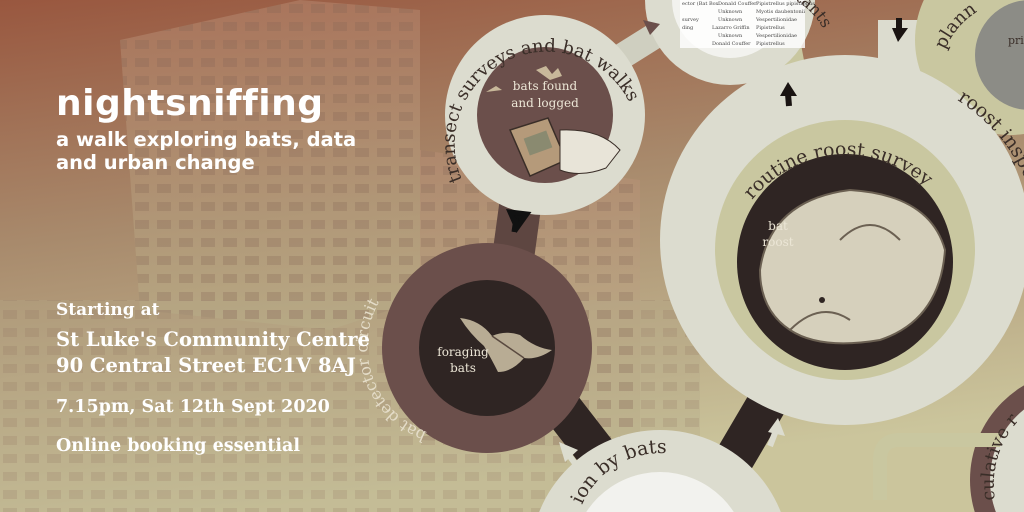 This screenshot has height=512, width=1024. Describe the element at coordinates (494, 89) in the screenshot. I see `small-bat-icon` at that location.